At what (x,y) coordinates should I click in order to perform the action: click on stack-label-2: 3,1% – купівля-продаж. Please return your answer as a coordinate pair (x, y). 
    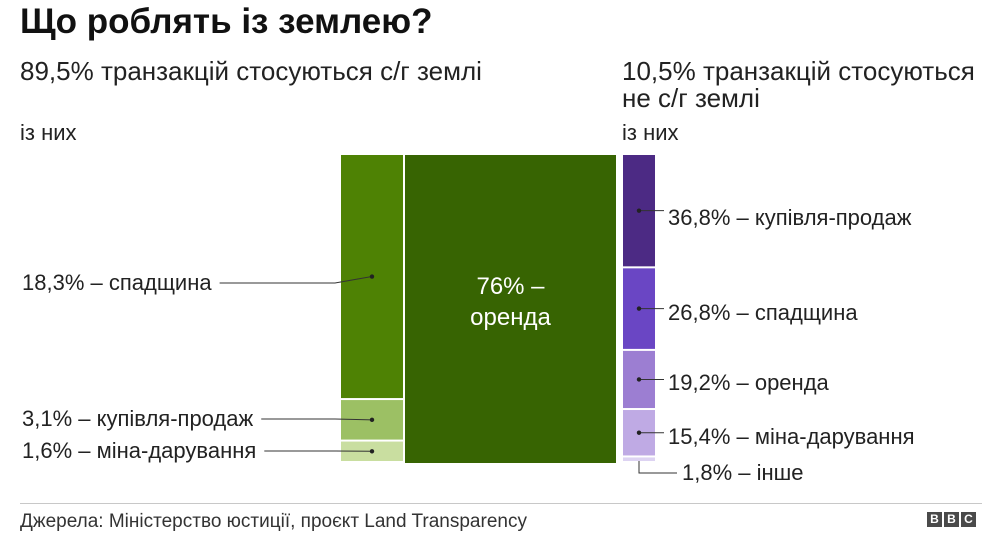
    Looking at the image, I should click on (138, 418).